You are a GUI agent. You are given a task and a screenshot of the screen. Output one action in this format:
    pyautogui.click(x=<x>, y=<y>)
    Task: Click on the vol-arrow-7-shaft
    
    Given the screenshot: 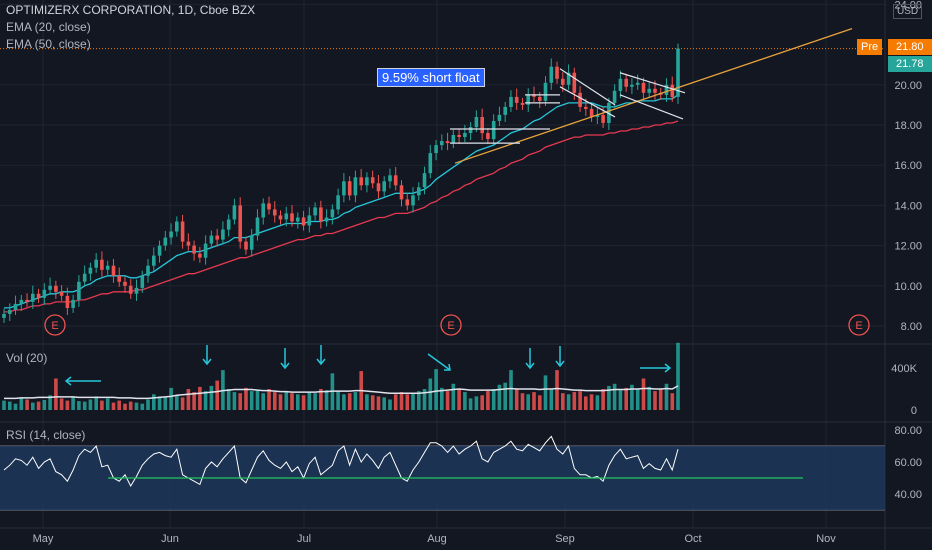 What is the action you would take?
    pyautogui.click(x=439, y=362)
    